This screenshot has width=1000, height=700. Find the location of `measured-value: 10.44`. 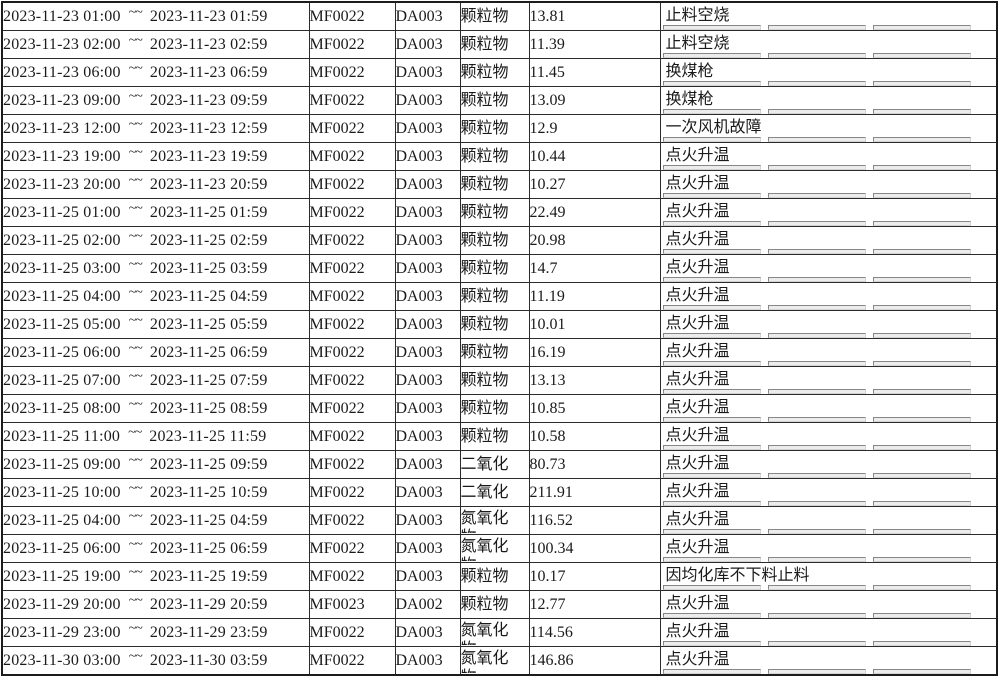

measured-value: 10.44 is located at coordinates (547, 156).